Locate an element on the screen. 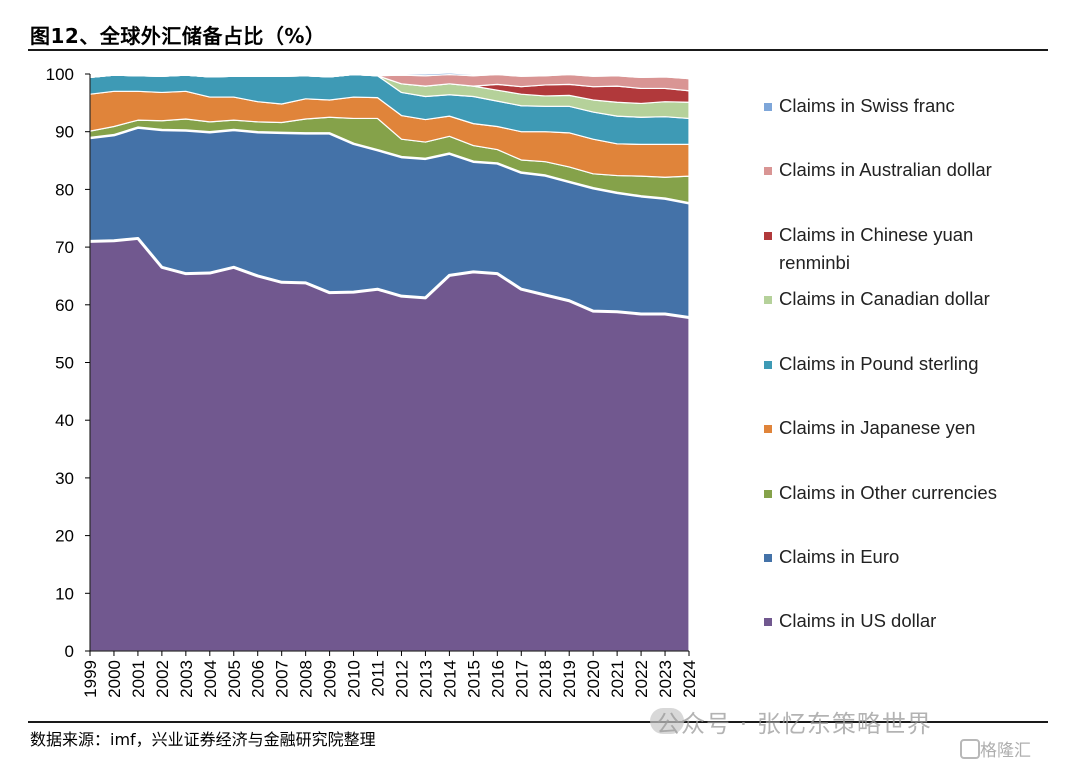 This screenshot has height=764, width=1065. x-tick-label: 2014 is located at coordinates (449, 679).